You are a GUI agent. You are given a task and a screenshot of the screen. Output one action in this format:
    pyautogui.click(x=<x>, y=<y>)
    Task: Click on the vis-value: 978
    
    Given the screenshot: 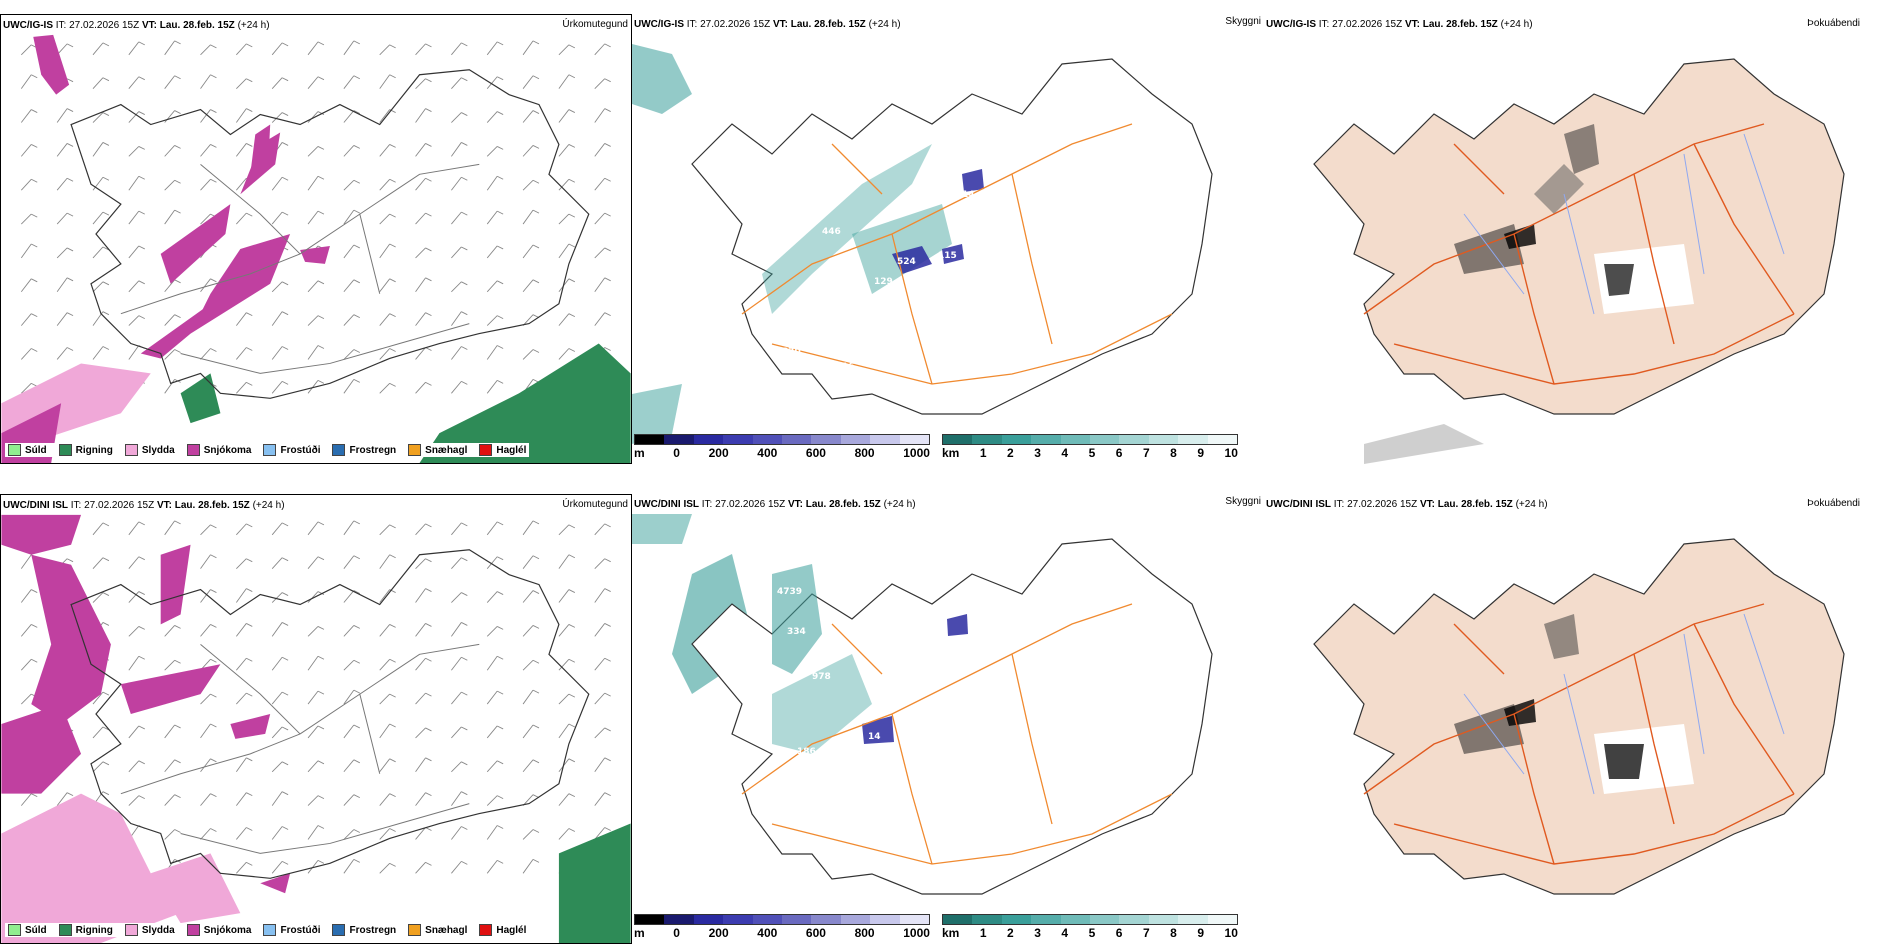 What is the action you would take?
    pyautogui.click(x=821, y=677)
    